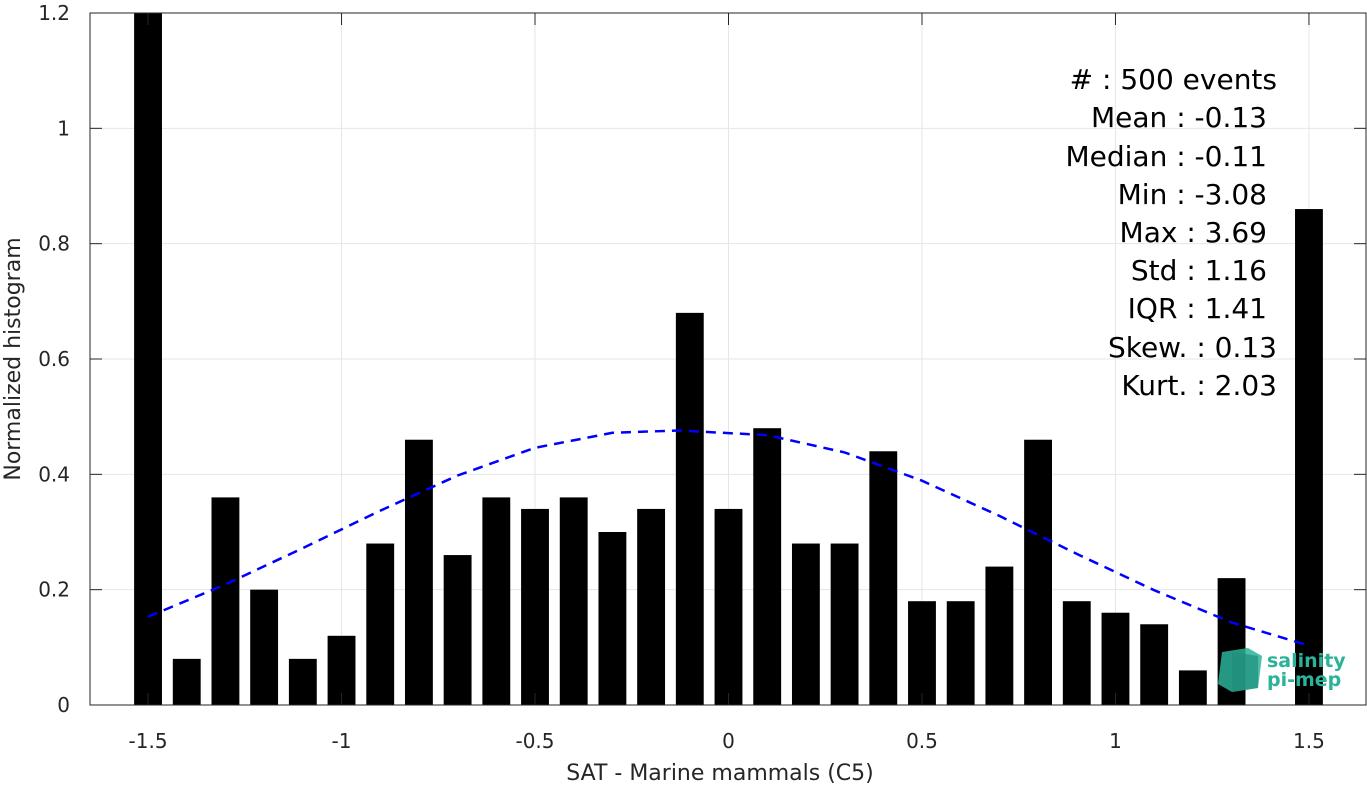 Image resolution: width=1367 pixels, height=785 pixels. I want to click on y-tick-label: 0.8, so click(54, 244).